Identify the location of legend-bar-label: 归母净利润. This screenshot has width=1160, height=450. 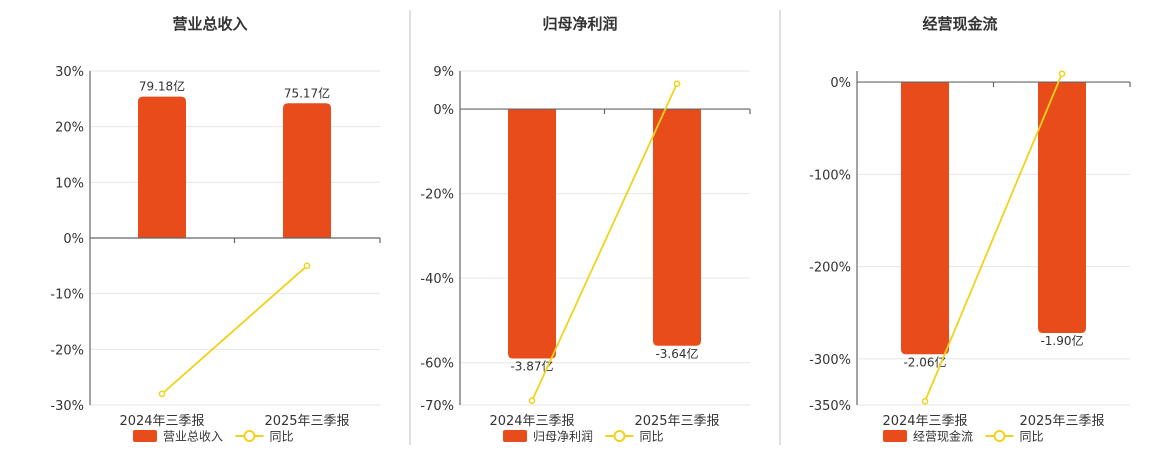
(563, 437).